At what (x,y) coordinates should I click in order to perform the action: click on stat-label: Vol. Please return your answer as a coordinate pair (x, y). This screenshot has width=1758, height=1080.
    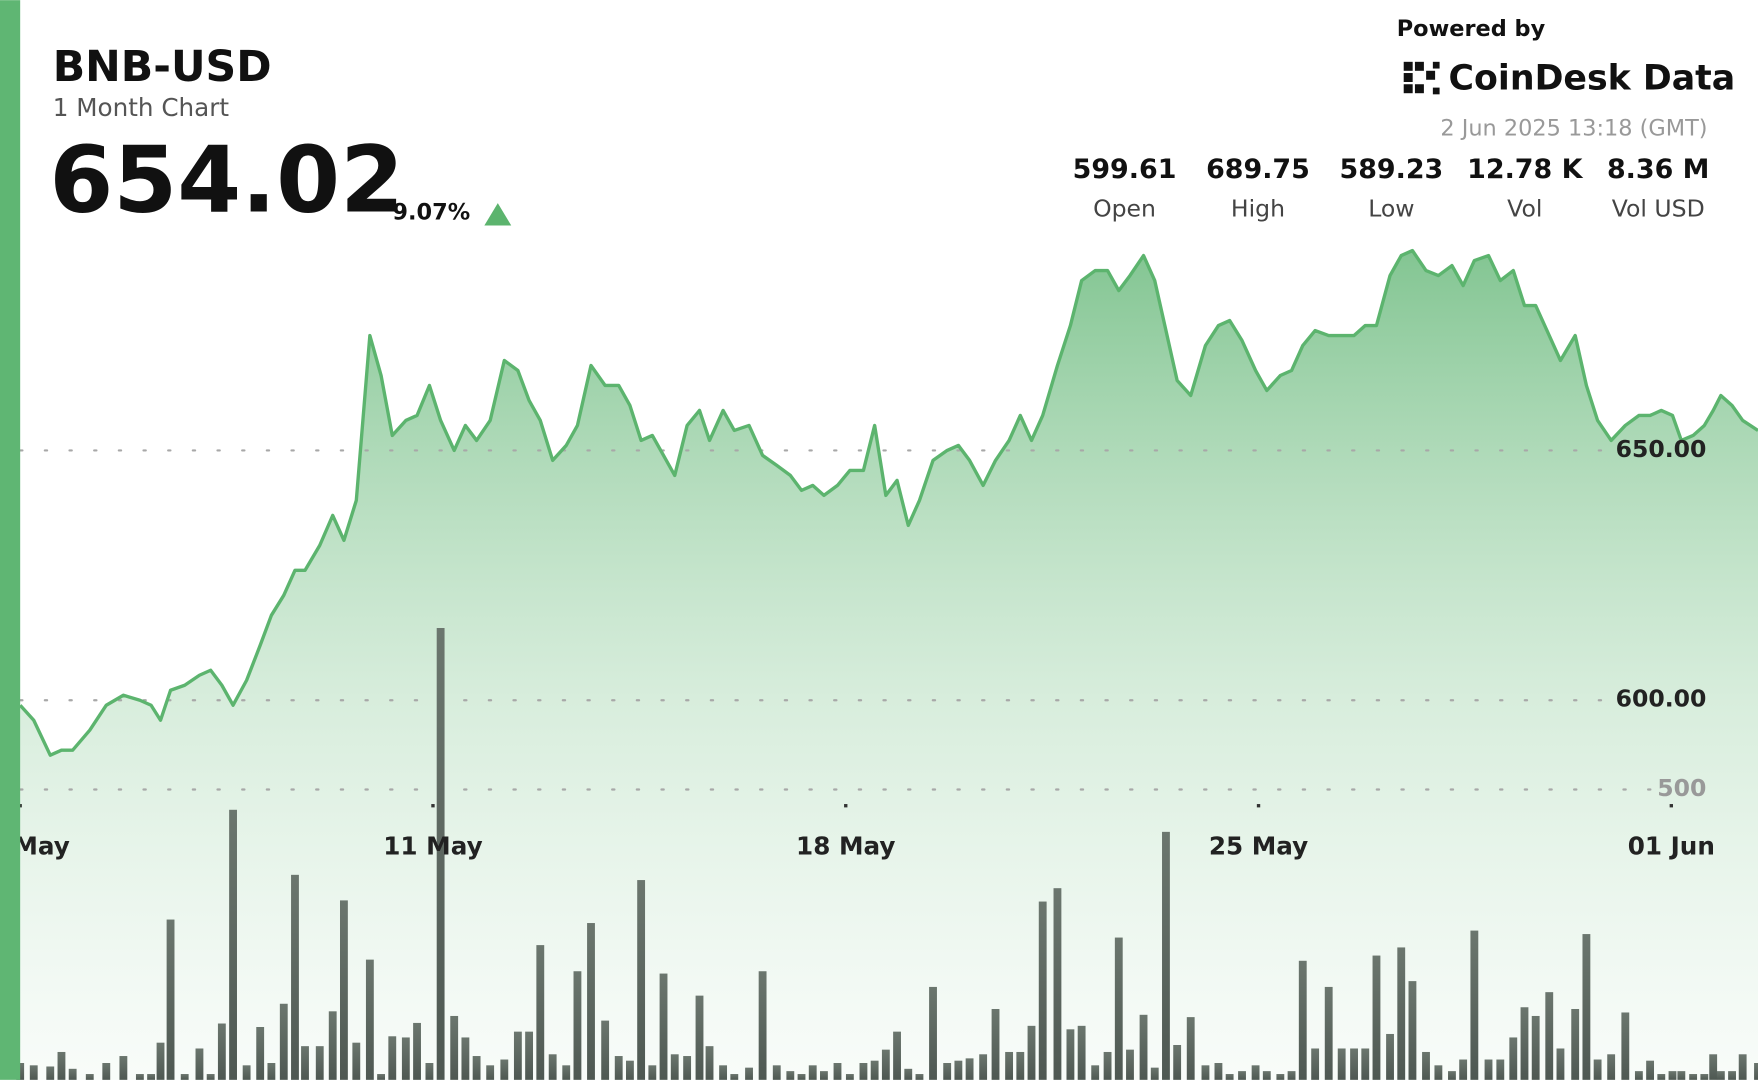
    Looking at the image, I should click on (1524, 208).